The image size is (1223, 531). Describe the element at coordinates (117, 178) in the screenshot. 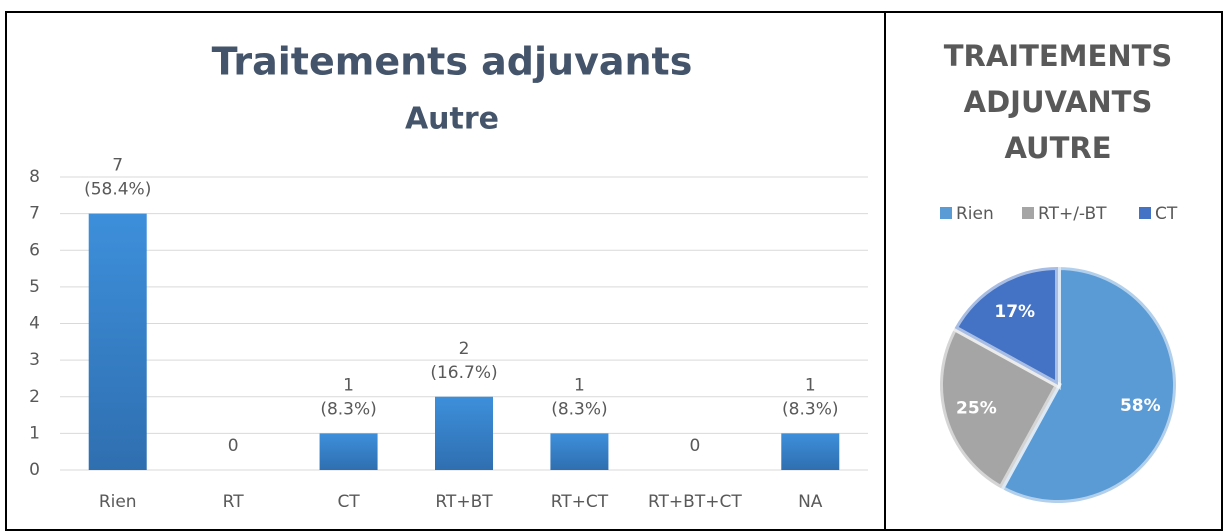

I see `data-label: 7 (58.4%)` at that location.